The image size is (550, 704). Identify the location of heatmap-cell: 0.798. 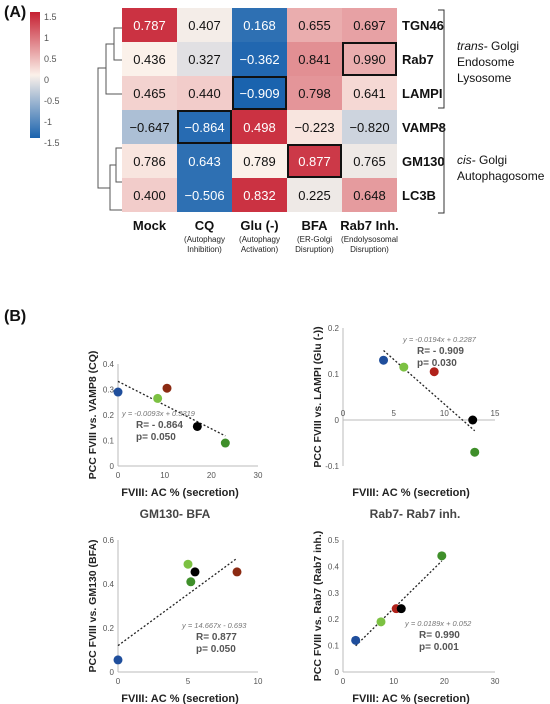
(314, 93).